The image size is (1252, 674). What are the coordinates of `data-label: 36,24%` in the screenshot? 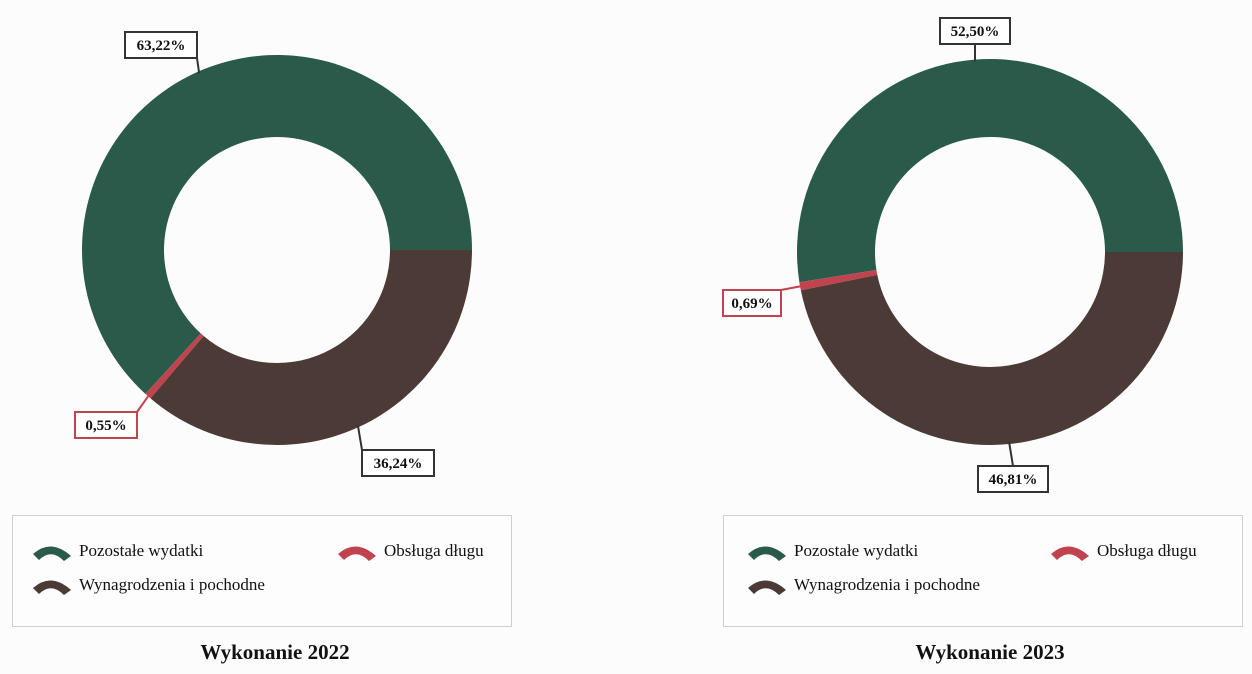 It's located at (398, 464).